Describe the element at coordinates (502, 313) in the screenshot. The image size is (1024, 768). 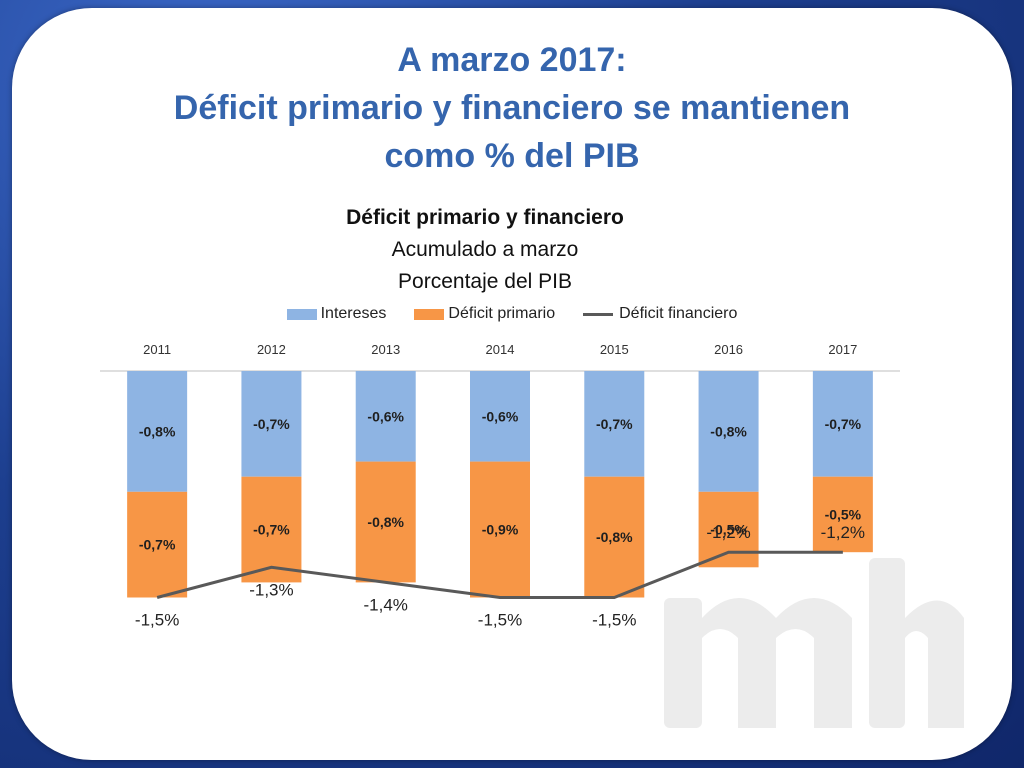
I see `legend-label-deficit-primario: Déficit primario` at that location.